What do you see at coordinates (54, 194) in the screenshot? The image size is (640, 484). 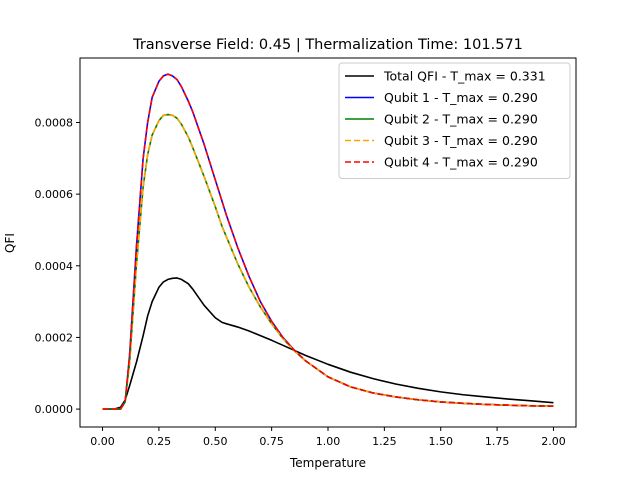 I see `y-tick-label: 0.0006` at bounding box center [54, 194].